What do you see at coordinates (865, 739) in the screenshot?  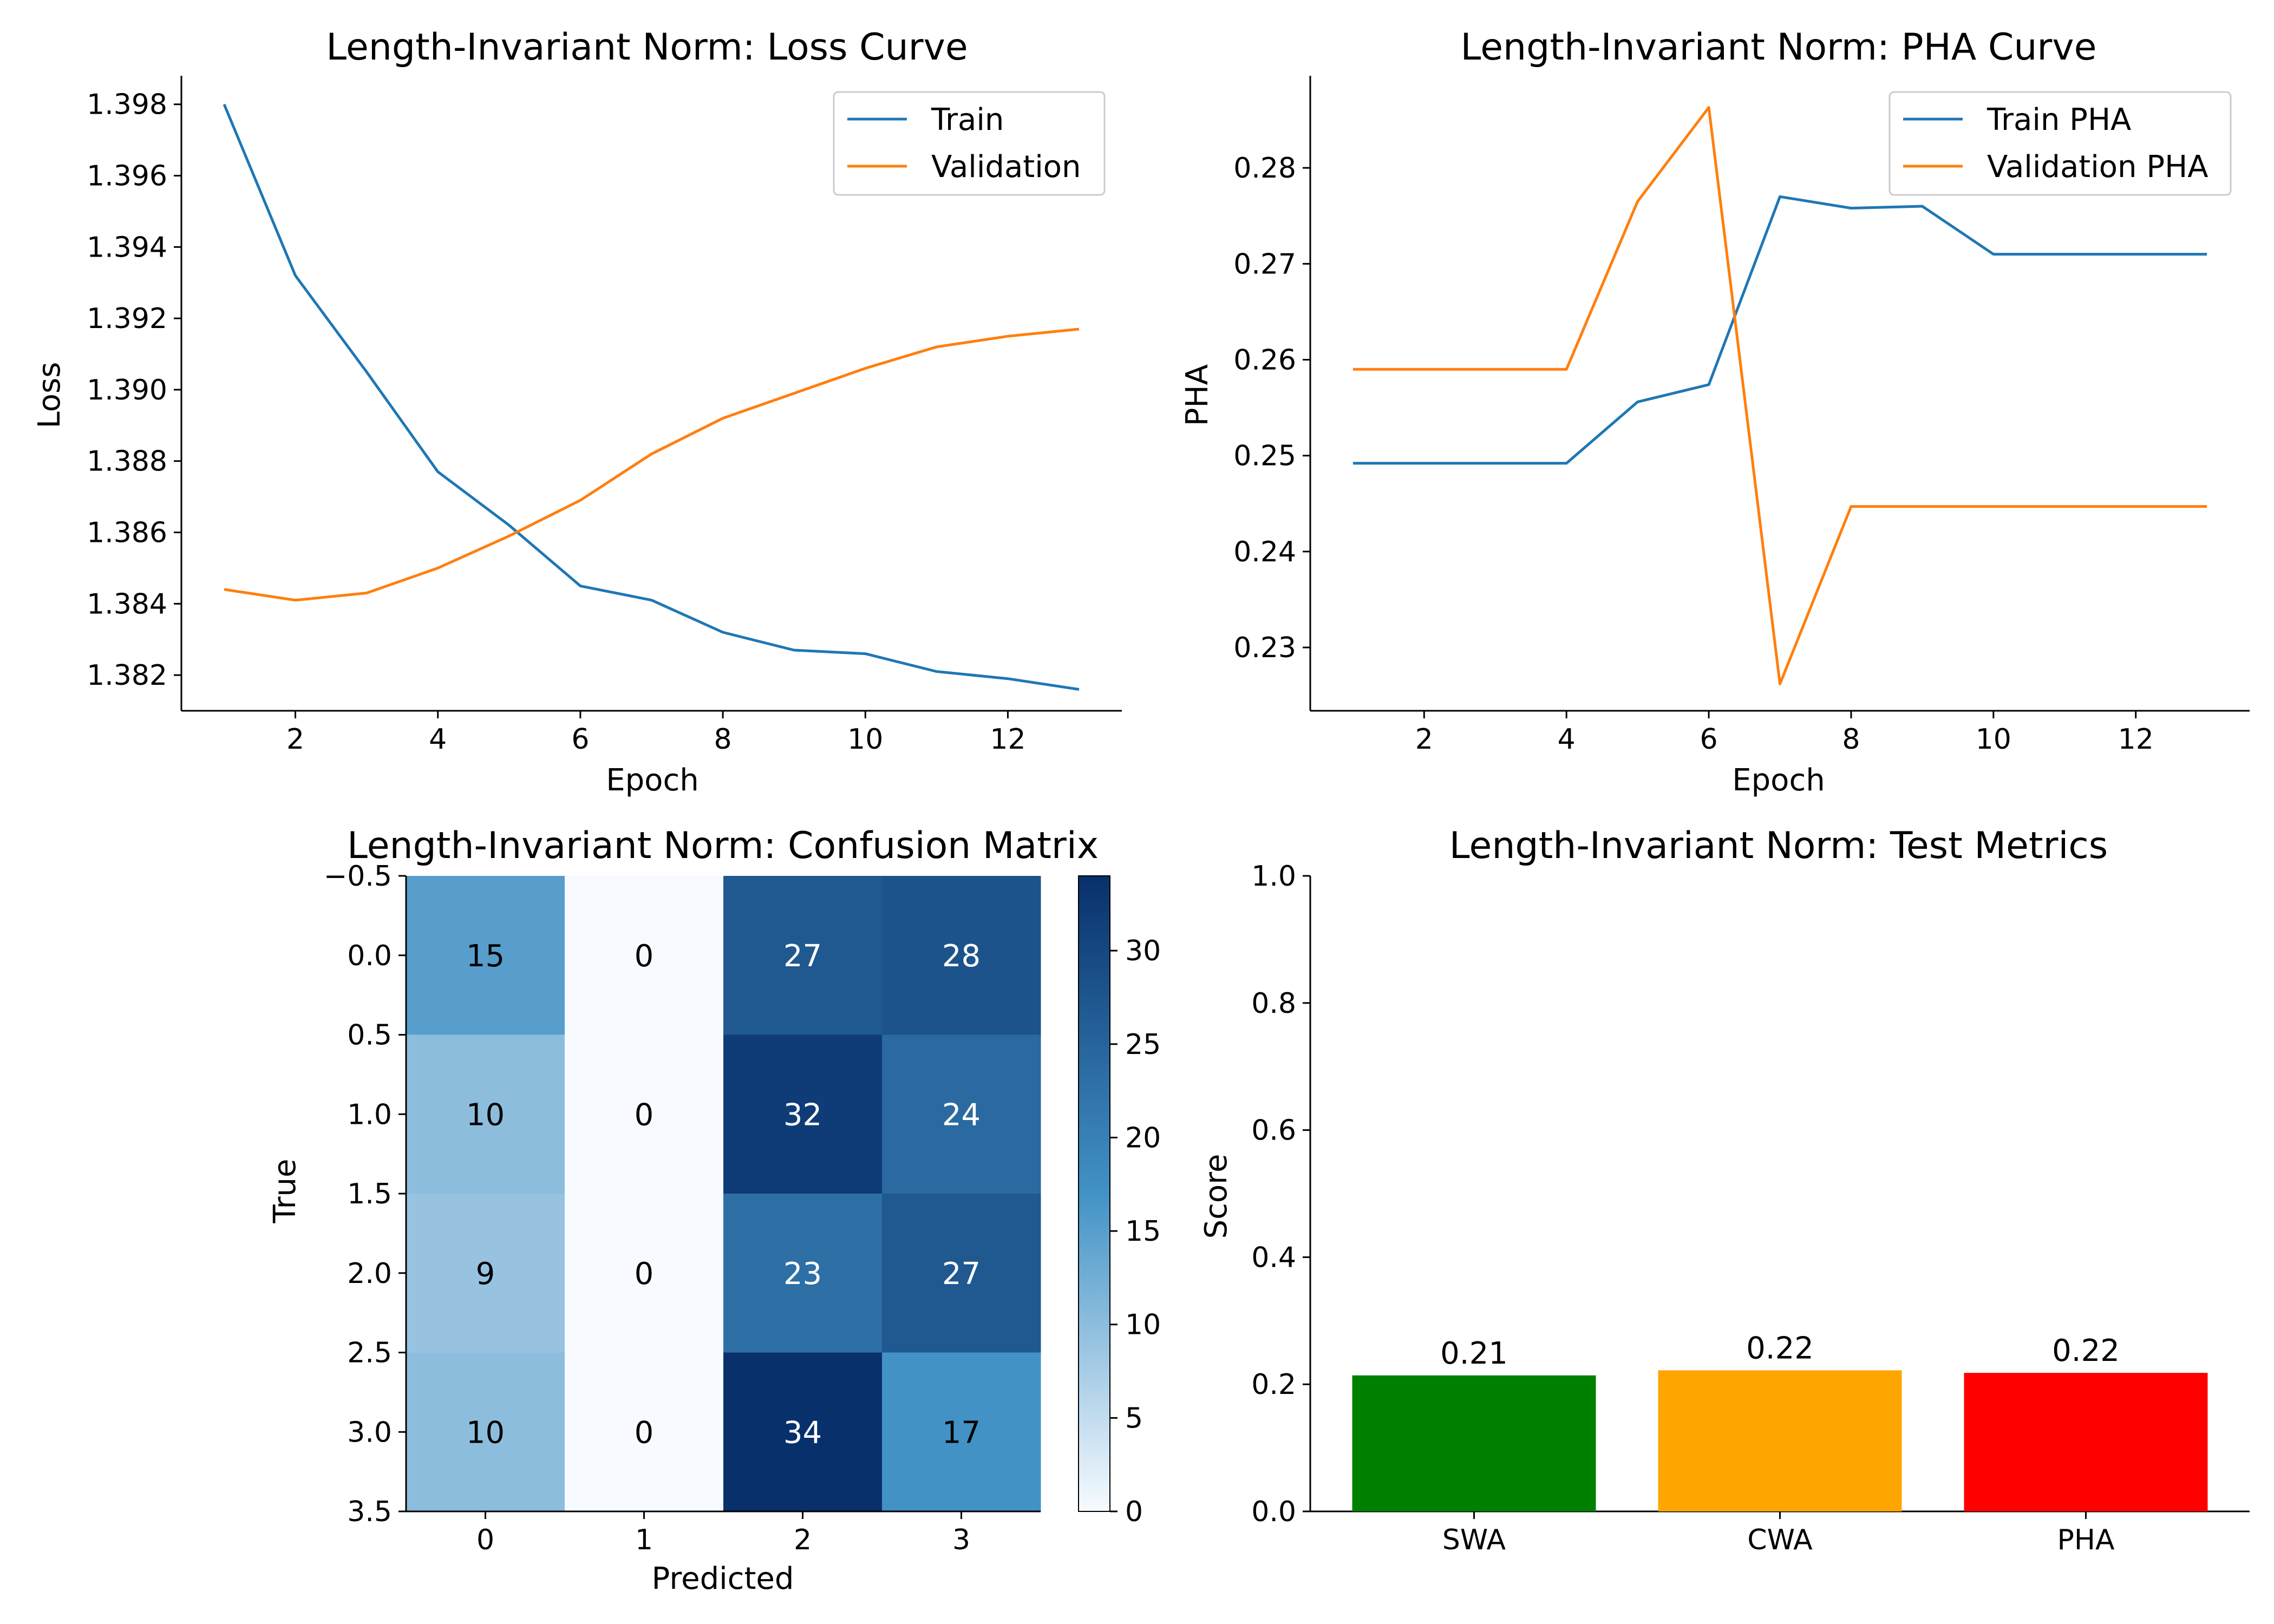 I see `loss-x-tick-label: 10` at bounding box center [865, 739].